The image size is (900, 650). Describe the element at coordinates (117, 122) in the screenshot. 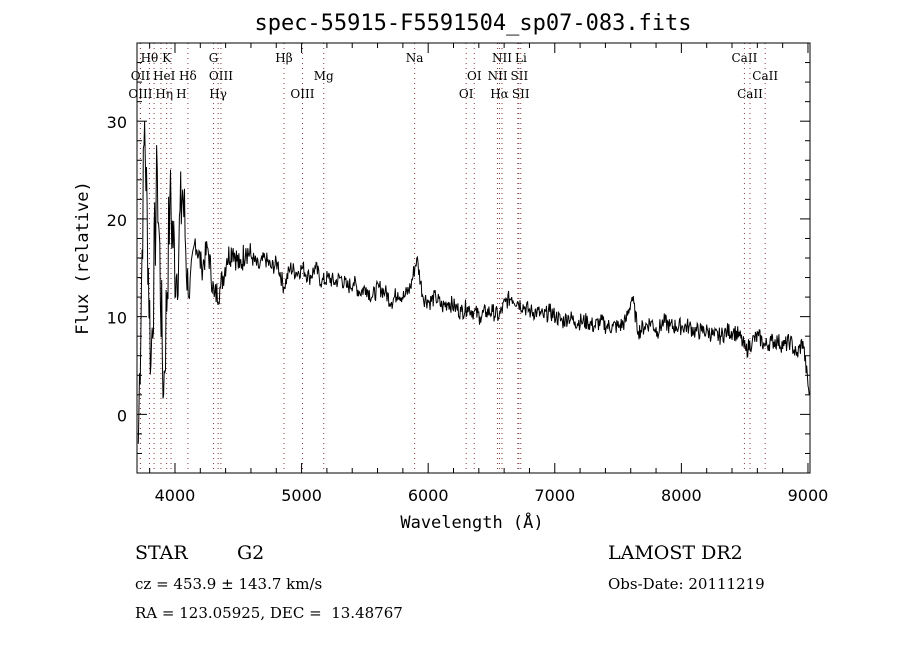

I see `y-tick-label: 30` at that location.